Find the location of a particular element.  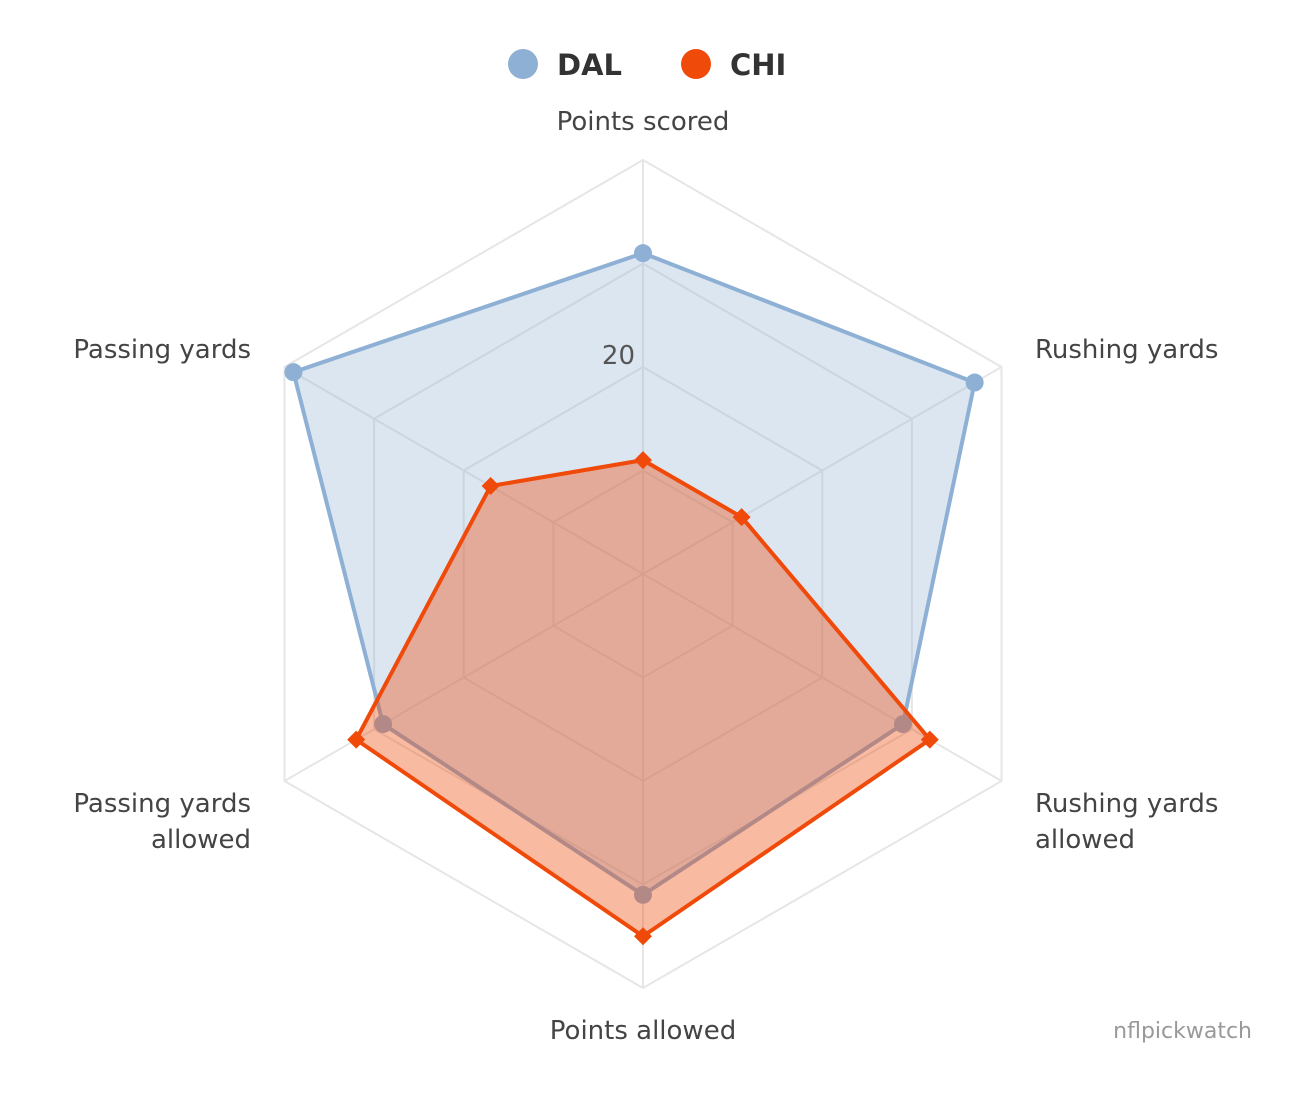

axis-label-3: Points allowed is located at coordinates (643, 1031).